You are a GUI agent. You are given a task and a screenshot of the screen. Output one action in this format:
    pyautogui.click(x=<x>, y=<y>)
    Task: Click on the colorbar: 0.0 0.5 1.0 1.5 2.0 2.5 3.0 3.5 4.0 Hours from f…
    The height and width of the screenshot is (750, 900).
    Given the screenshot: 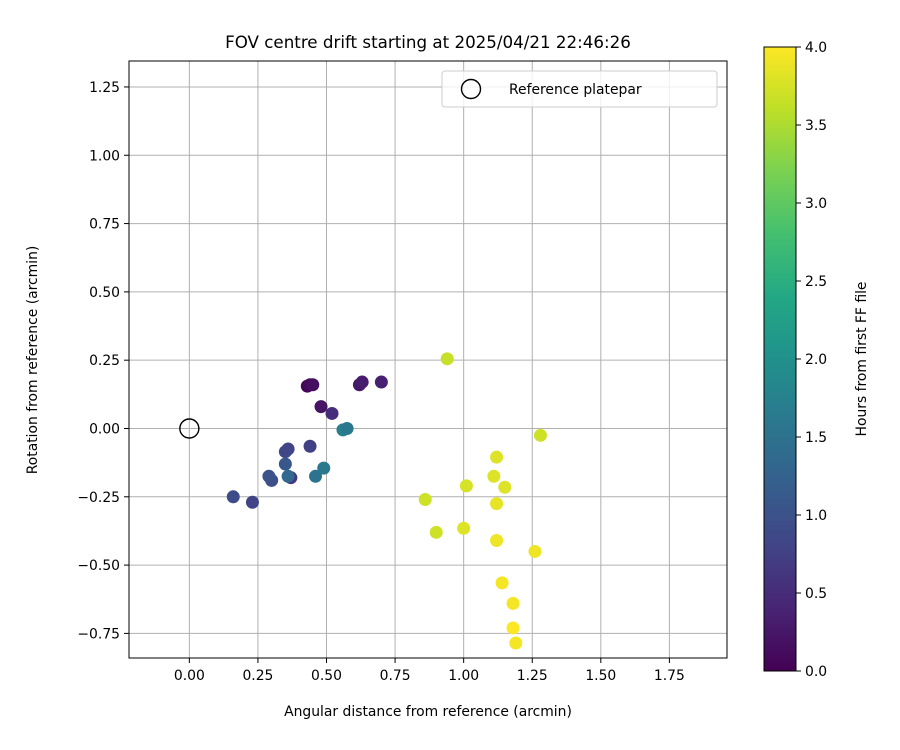 What is the action you would take?
    pyautogui.click(x=816, y=360)
    